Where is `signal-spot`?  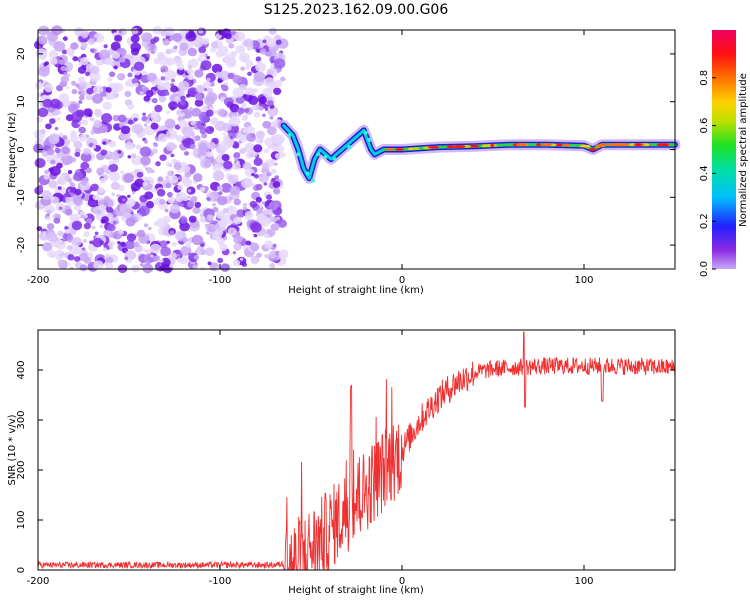
signal-spot is located at coordinates (318, 154).